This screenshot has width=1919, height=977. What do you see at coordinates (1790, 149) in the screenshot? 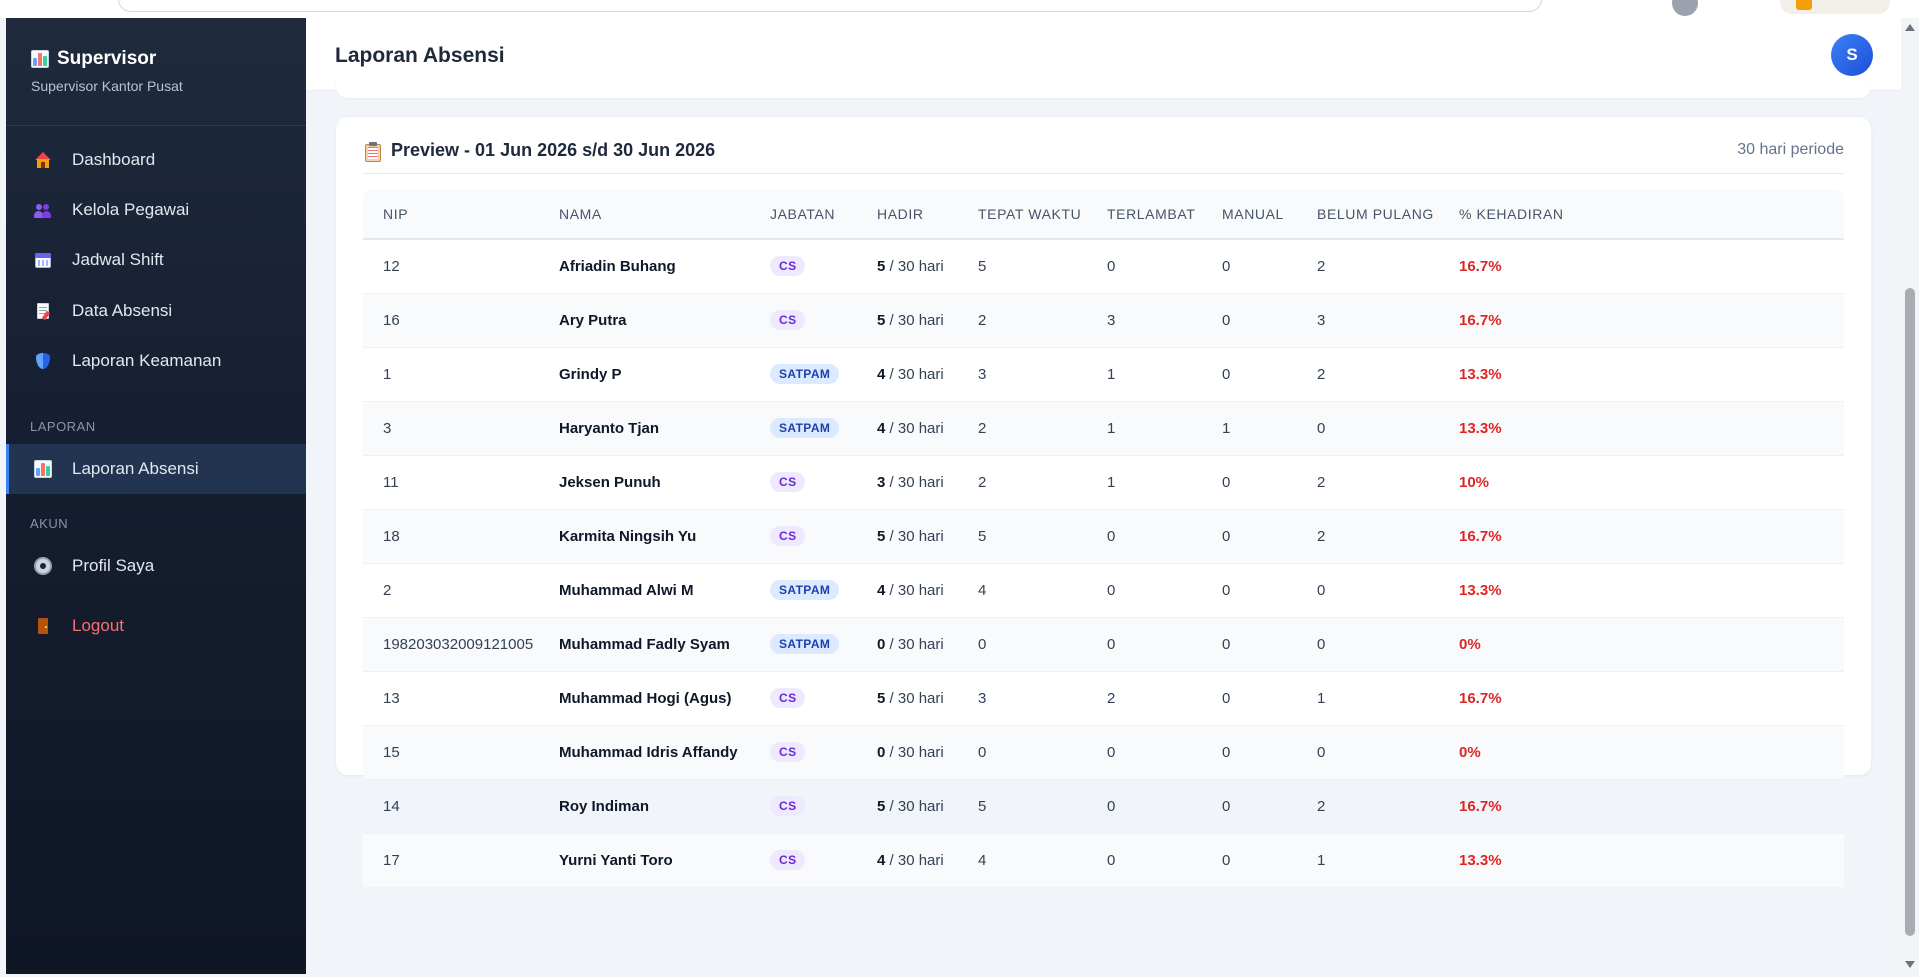
I see `period-count: 30 hari periode` at bounding box center [1790, 149].